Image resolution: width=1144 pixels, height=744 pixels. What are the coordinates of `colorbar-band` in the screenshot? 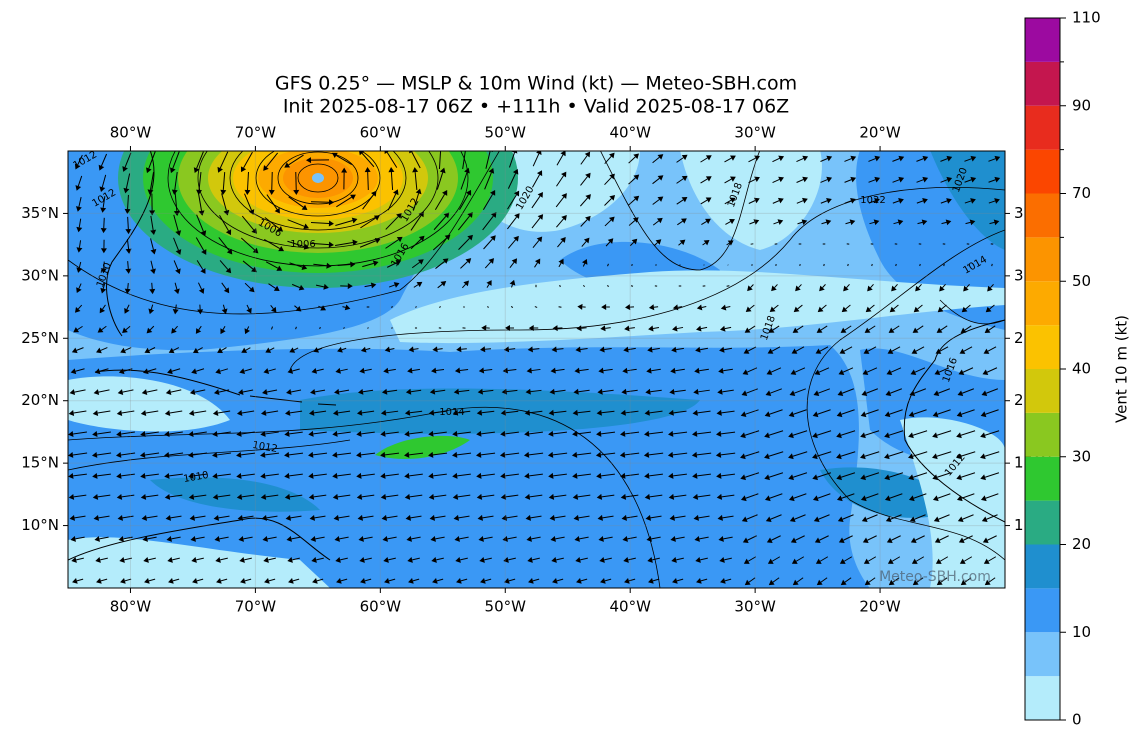 It's located at (1042, 259).